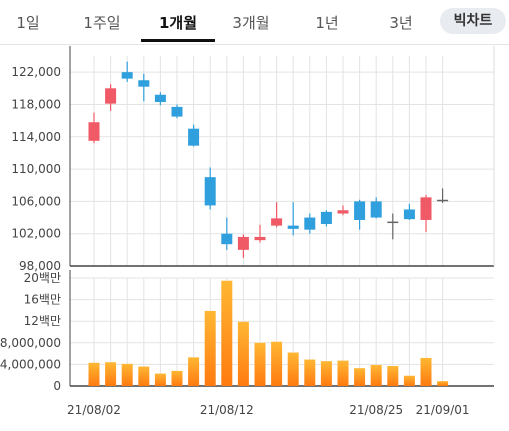 The image size is (509, 431). I want to click on tab-3-year: 3년, so click(401, 23).